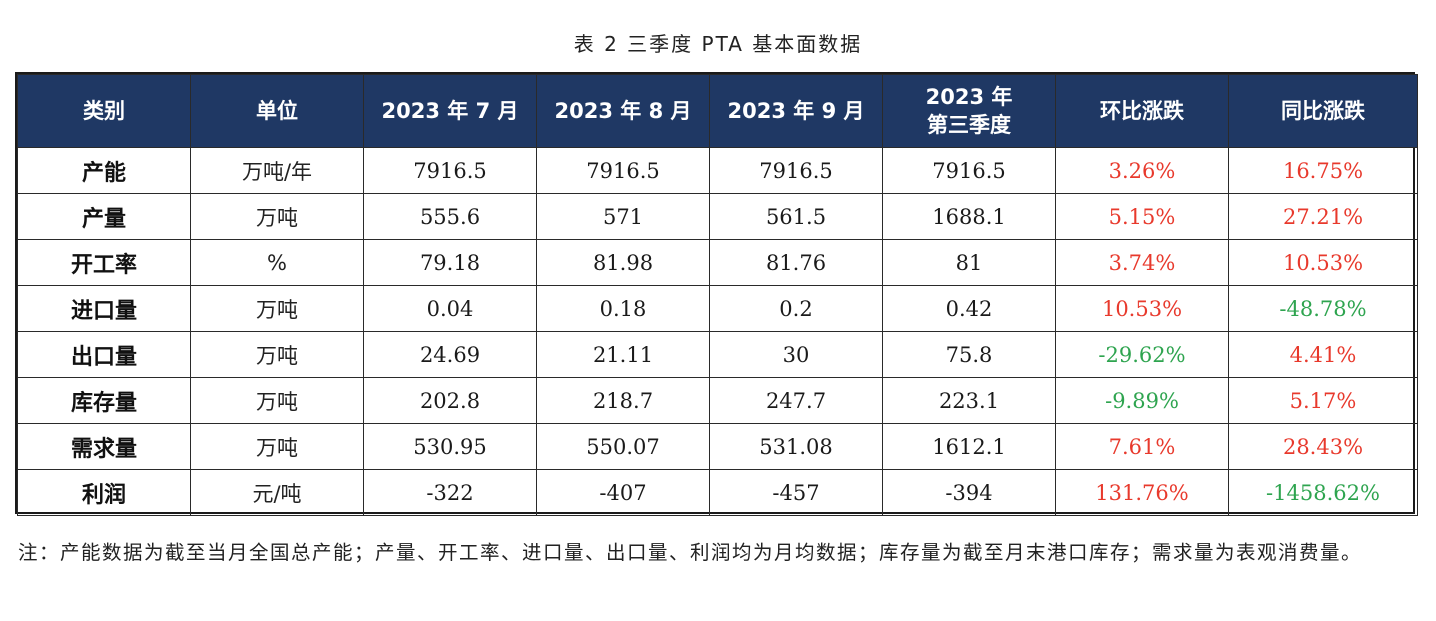 The width and height of the screenshot is (1436, 621). Describe the element at coordinates (796, 492) in the screenshot. I see `cell-sep: -457` at that location.